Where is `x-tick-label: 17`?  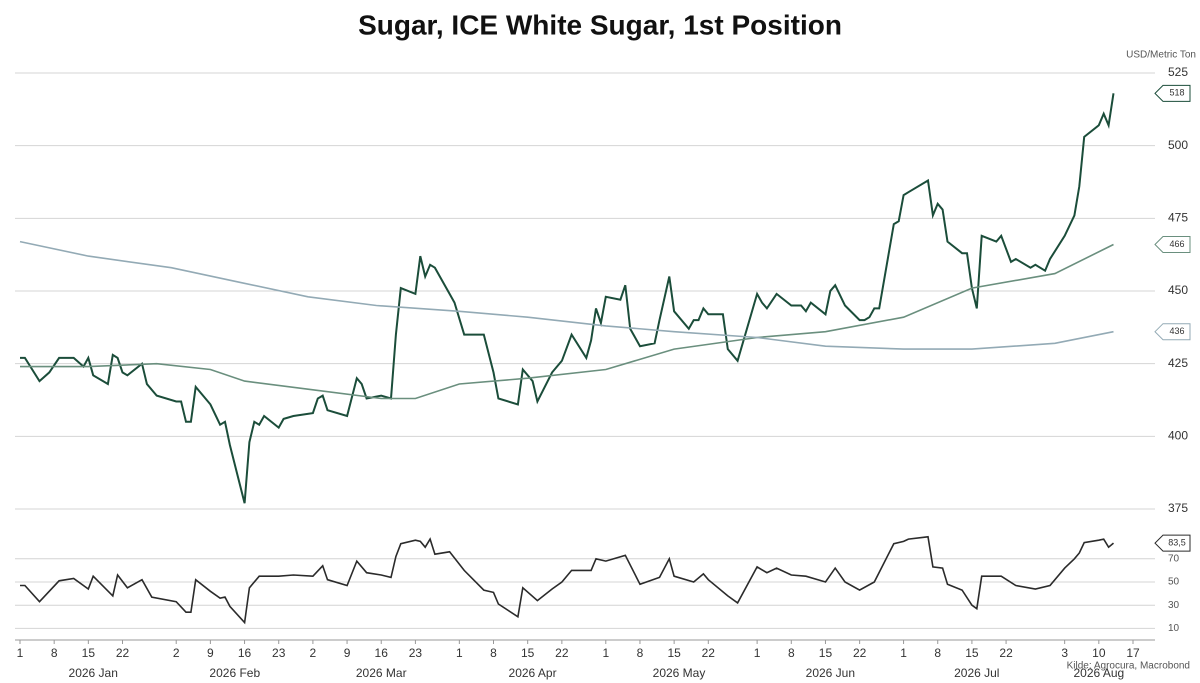
x-tick-label: 17 is located at coordinates (1133, 653).